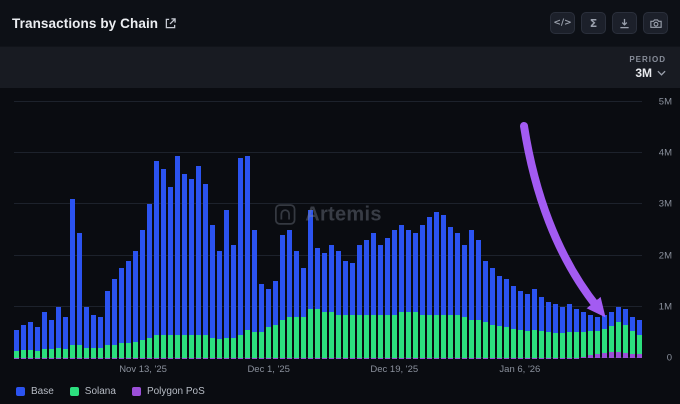 This screenshot has height=404, width=680. I want to click on external-link-icon, so click(170, 23).